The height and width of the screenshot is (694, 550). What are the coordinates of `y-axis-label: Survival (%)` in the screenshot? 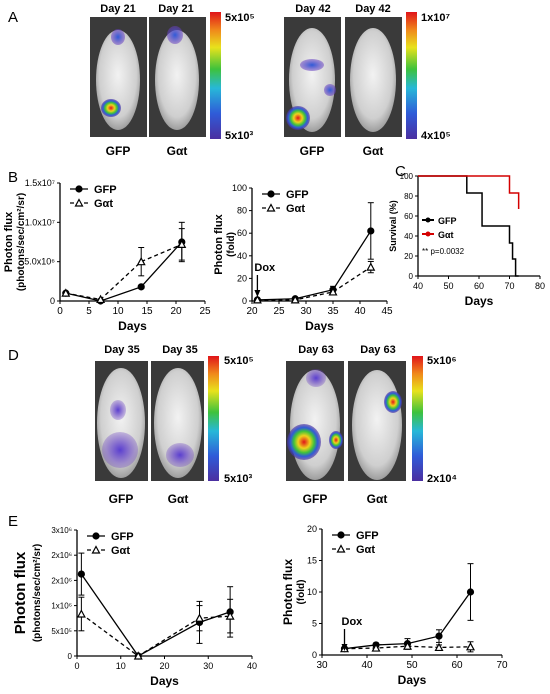 It's located at (393, 226).